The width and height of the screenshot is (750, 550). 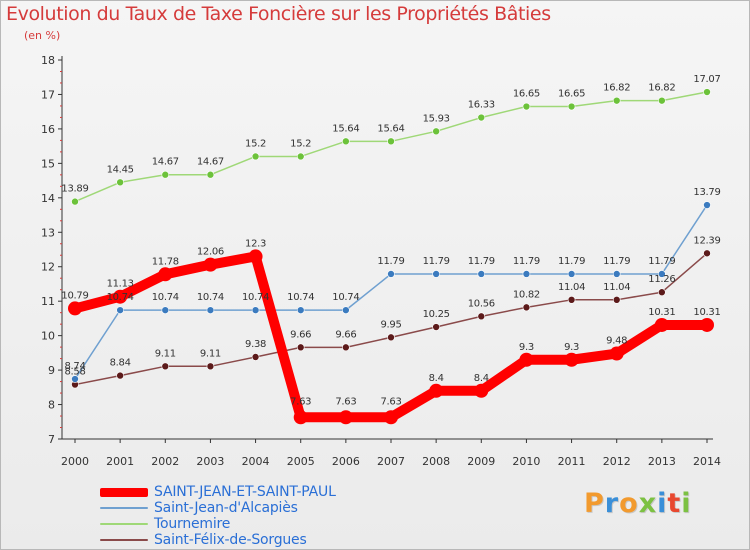 I want to click on data-label: 16.82, so click(x=616, y=88).